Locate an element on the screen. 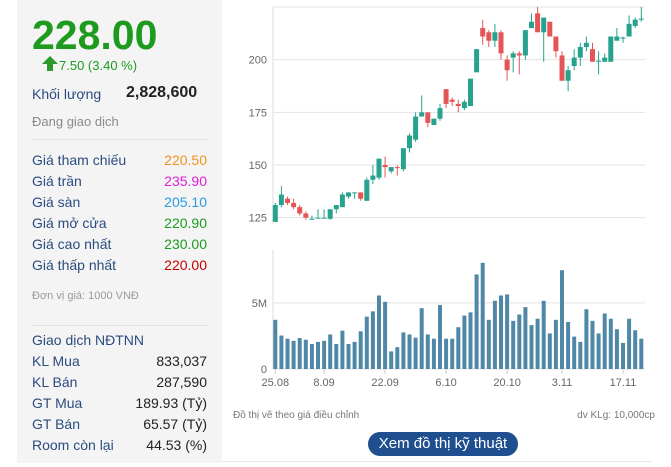  price-row-label: Giá thấp nhất is located at coordinates (74, 265).